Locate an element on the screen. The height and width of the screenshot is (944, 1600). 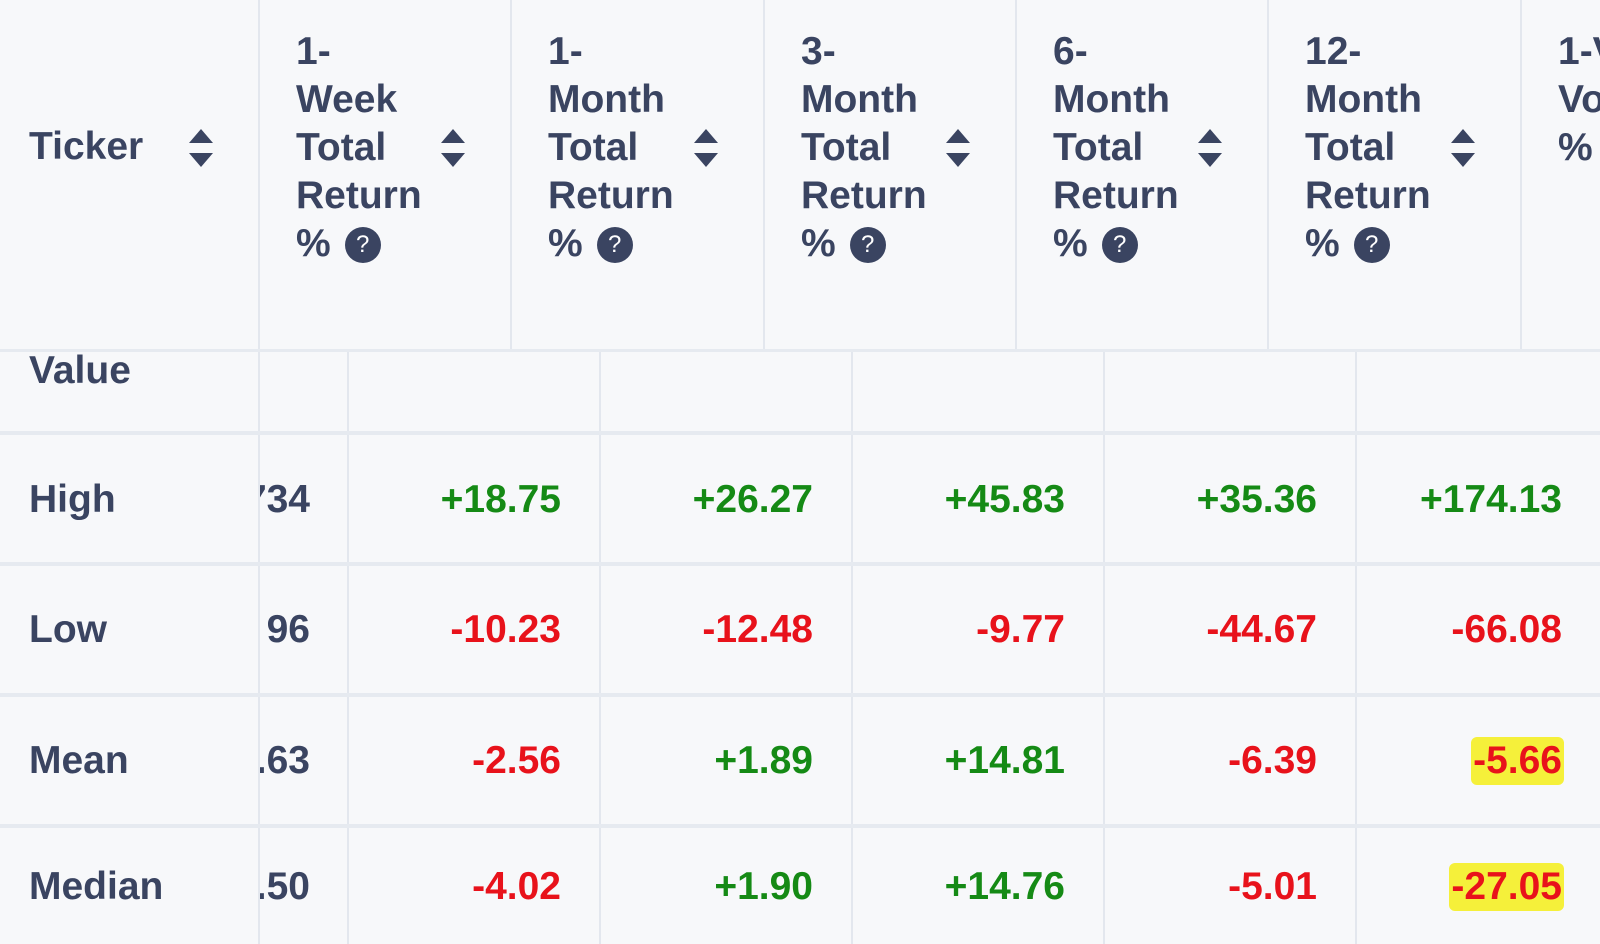
value-cell: +174.13 is located at coordinates (1490, 499).